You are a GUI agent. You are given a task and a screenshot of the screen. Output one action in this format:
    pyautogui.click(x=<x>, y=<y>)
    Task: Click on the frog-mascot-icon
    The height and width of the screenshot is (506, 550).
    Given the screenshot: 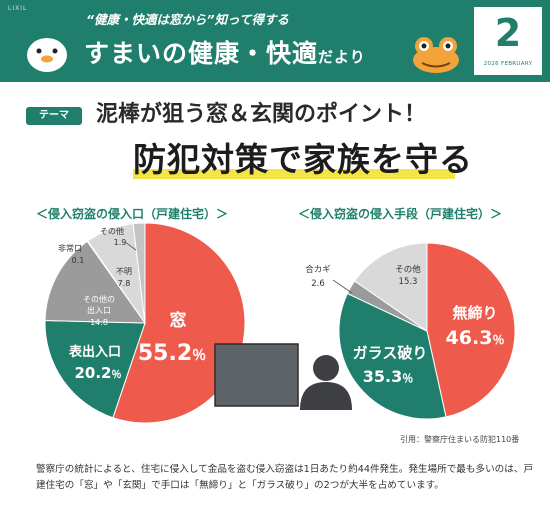 What is the action you would take?
    pyautogui.click(x=436, y=55)
    